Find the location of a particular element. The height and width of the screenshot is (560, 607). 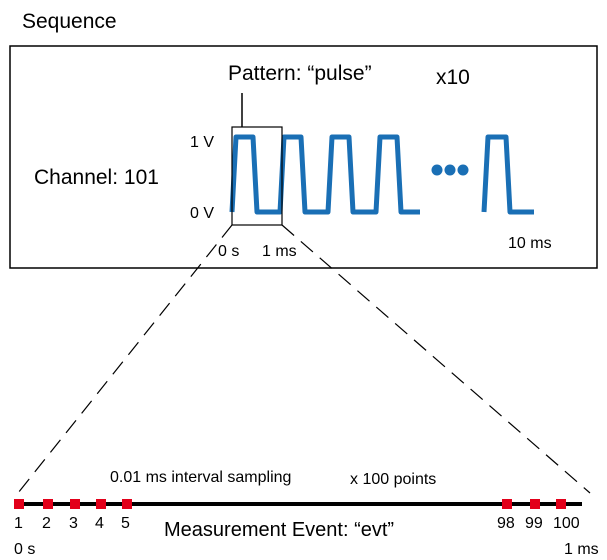

timeline-end-label: 1 ms is located at coordinates (581, 549).